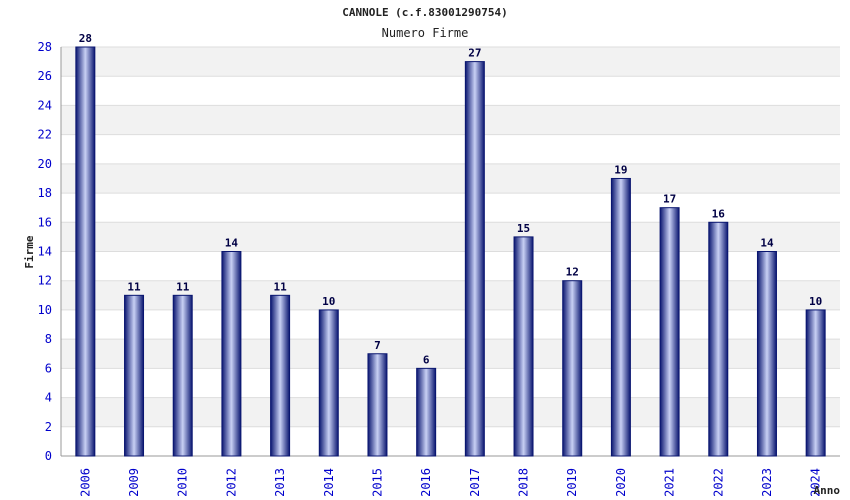  Describe the element at coordinates (425, 33) in the screenshot. I see `chart-subtitle: Numero Firme` at that location.